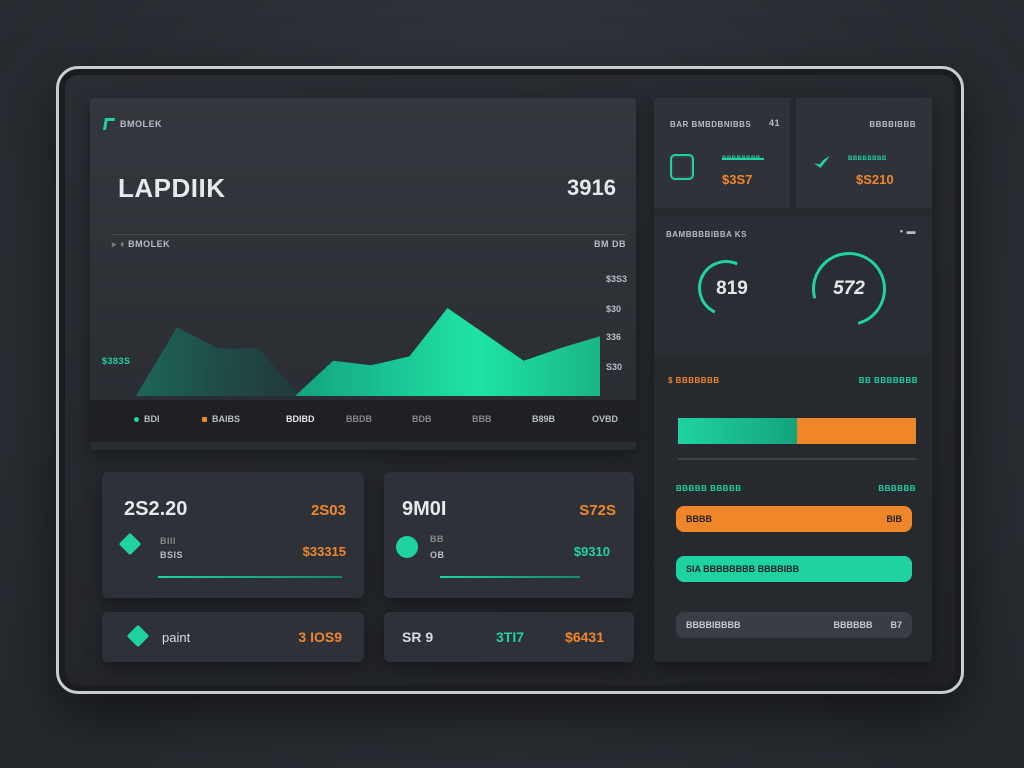 The height and width of the screenshot is (768, 1024). What do you see at coordinates (694, 380) in the screenshot?
I see `bar-header-left: $ BBBBBBB` at bounding box center [694, 380].